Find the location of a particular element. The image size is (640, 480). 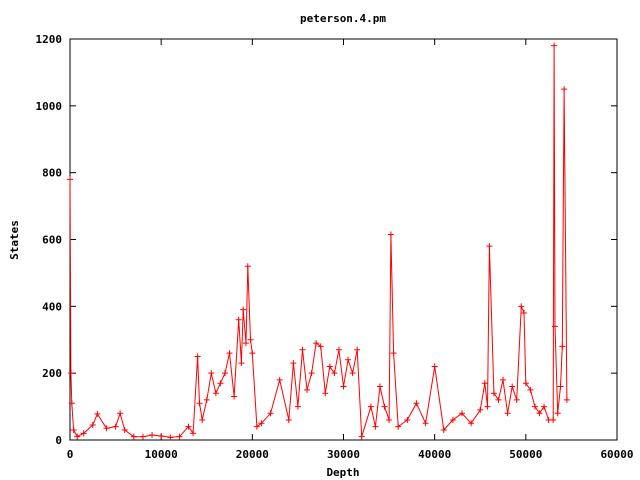

x-tick-label: 60000 is located at coordinates (616, 454).